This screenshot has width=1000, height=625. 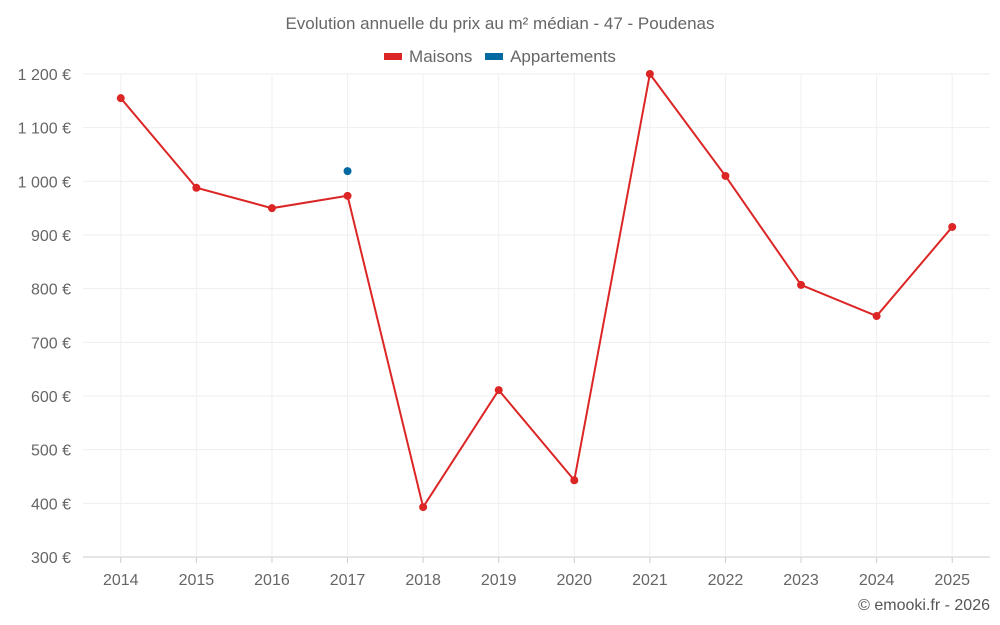 What do you see at coordinates (51, 236) in the screenshot?
I see `y-tick-label: 900 €` at bounding box center [51, 236].